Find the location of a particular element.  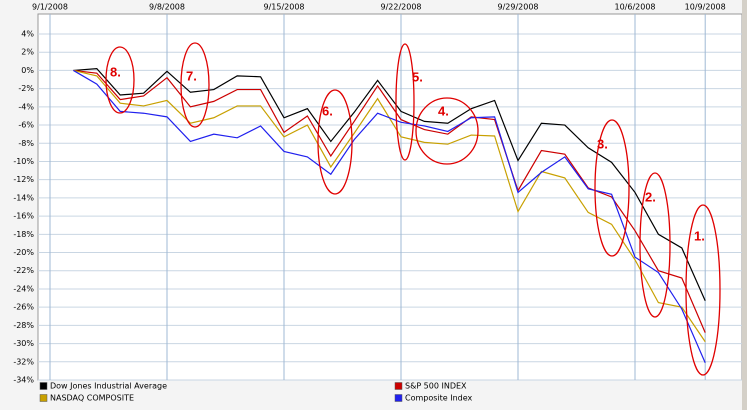

frame-edge is located at coordinates (744, 205).